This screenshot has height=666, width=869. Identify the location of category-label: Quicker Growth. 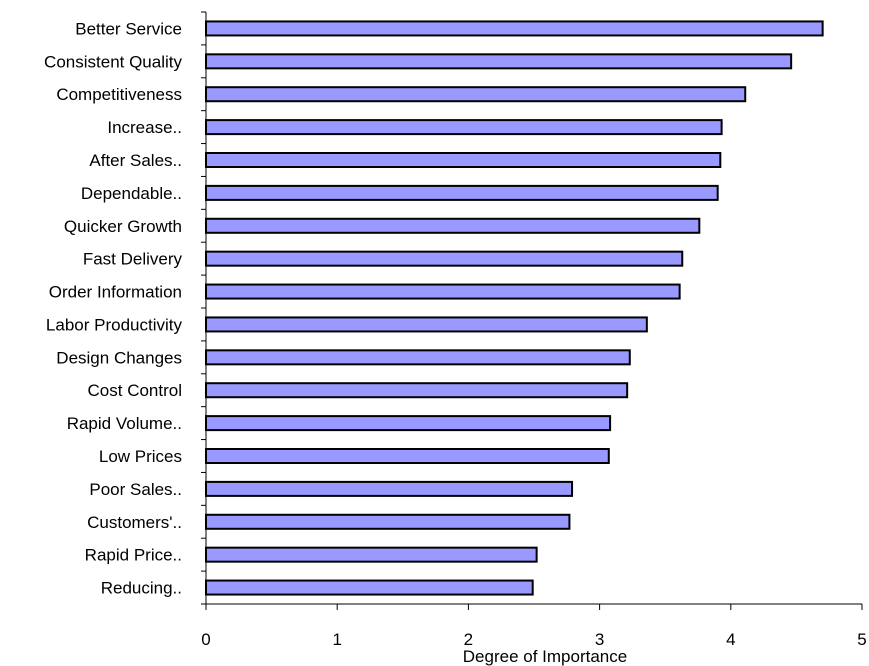
(123, 226).